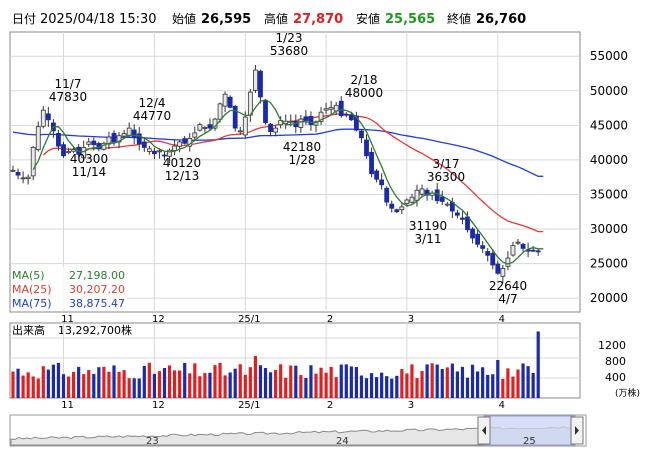 This screenshot has height=470, width=653. I want to click on volume-bars, so click(275, 364).